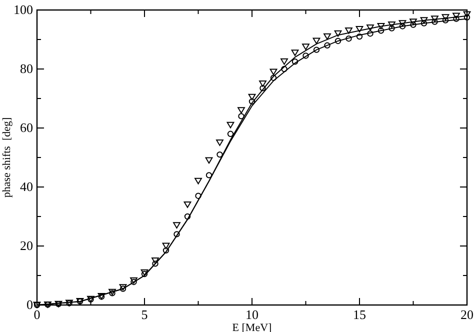  Describe the element at coordinates (7, 157) in the screenshot. I see `y-axis-title: phase shifts [deg]` at that location.